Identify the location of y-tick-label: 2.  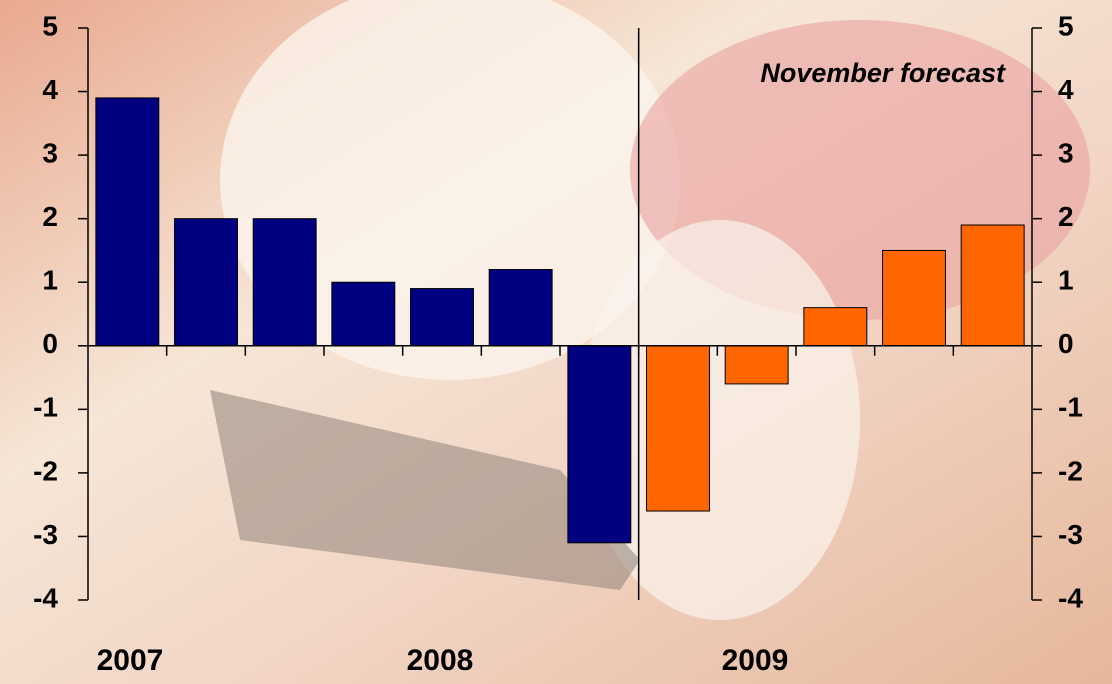
(50, 216).